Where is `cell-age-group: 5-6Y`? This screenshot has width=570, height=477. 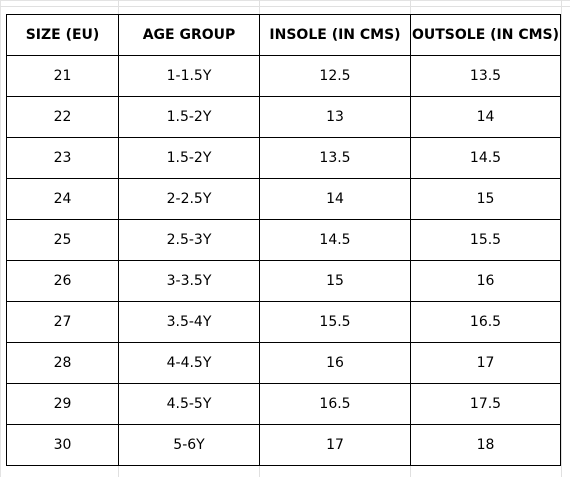 cell-age-group: 5-6Y is located at coordinates (189, 445).